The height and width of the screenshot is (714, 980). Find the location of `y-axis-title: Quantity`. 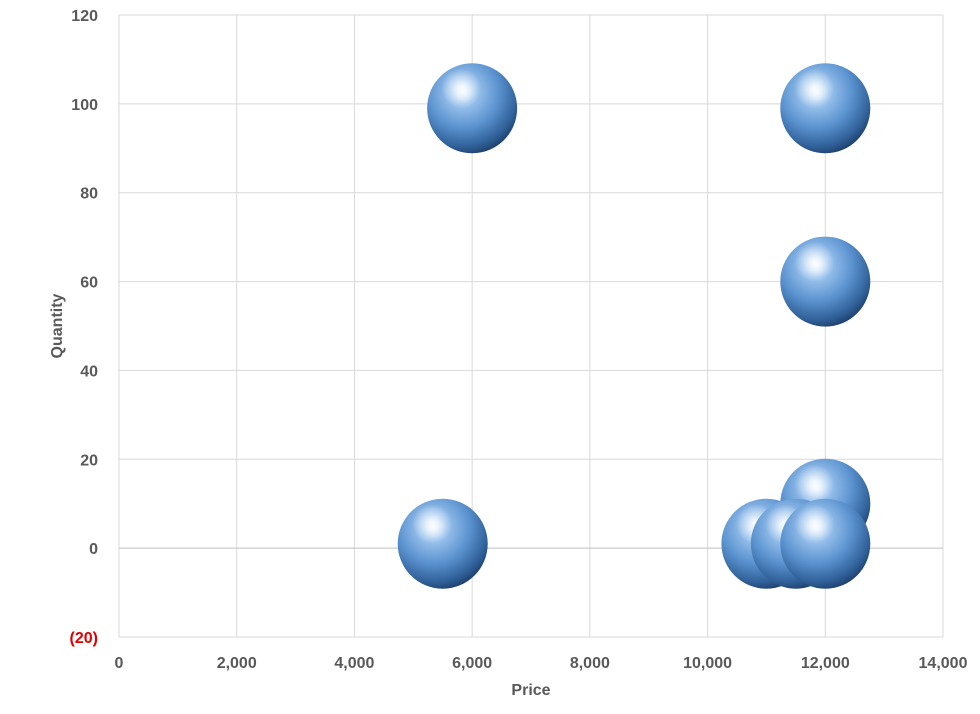

y-axis-title: Quantity is located at coordinates (57, 325).